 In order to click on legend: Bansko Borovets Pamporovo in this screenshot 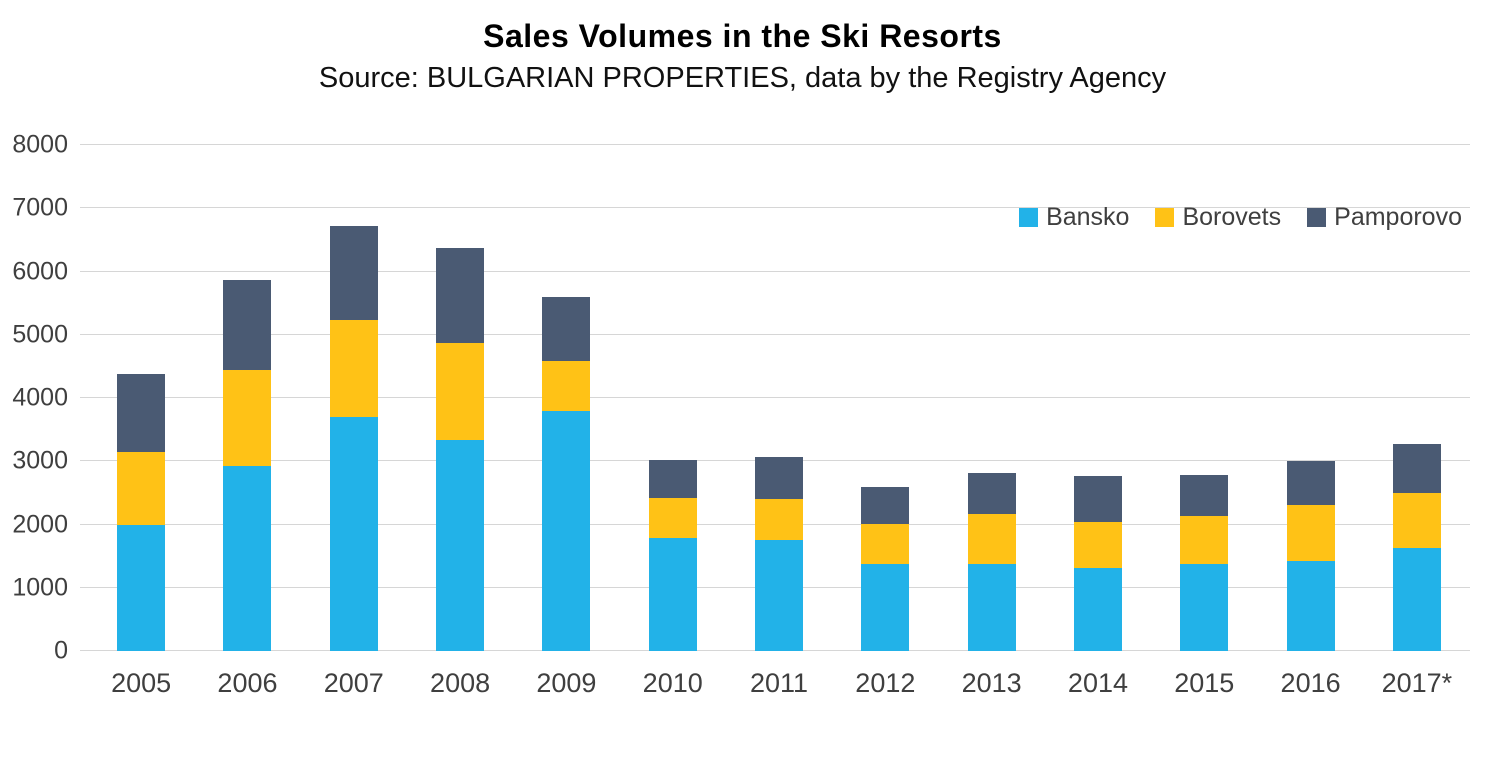, I will do `click(1240, 217)`.